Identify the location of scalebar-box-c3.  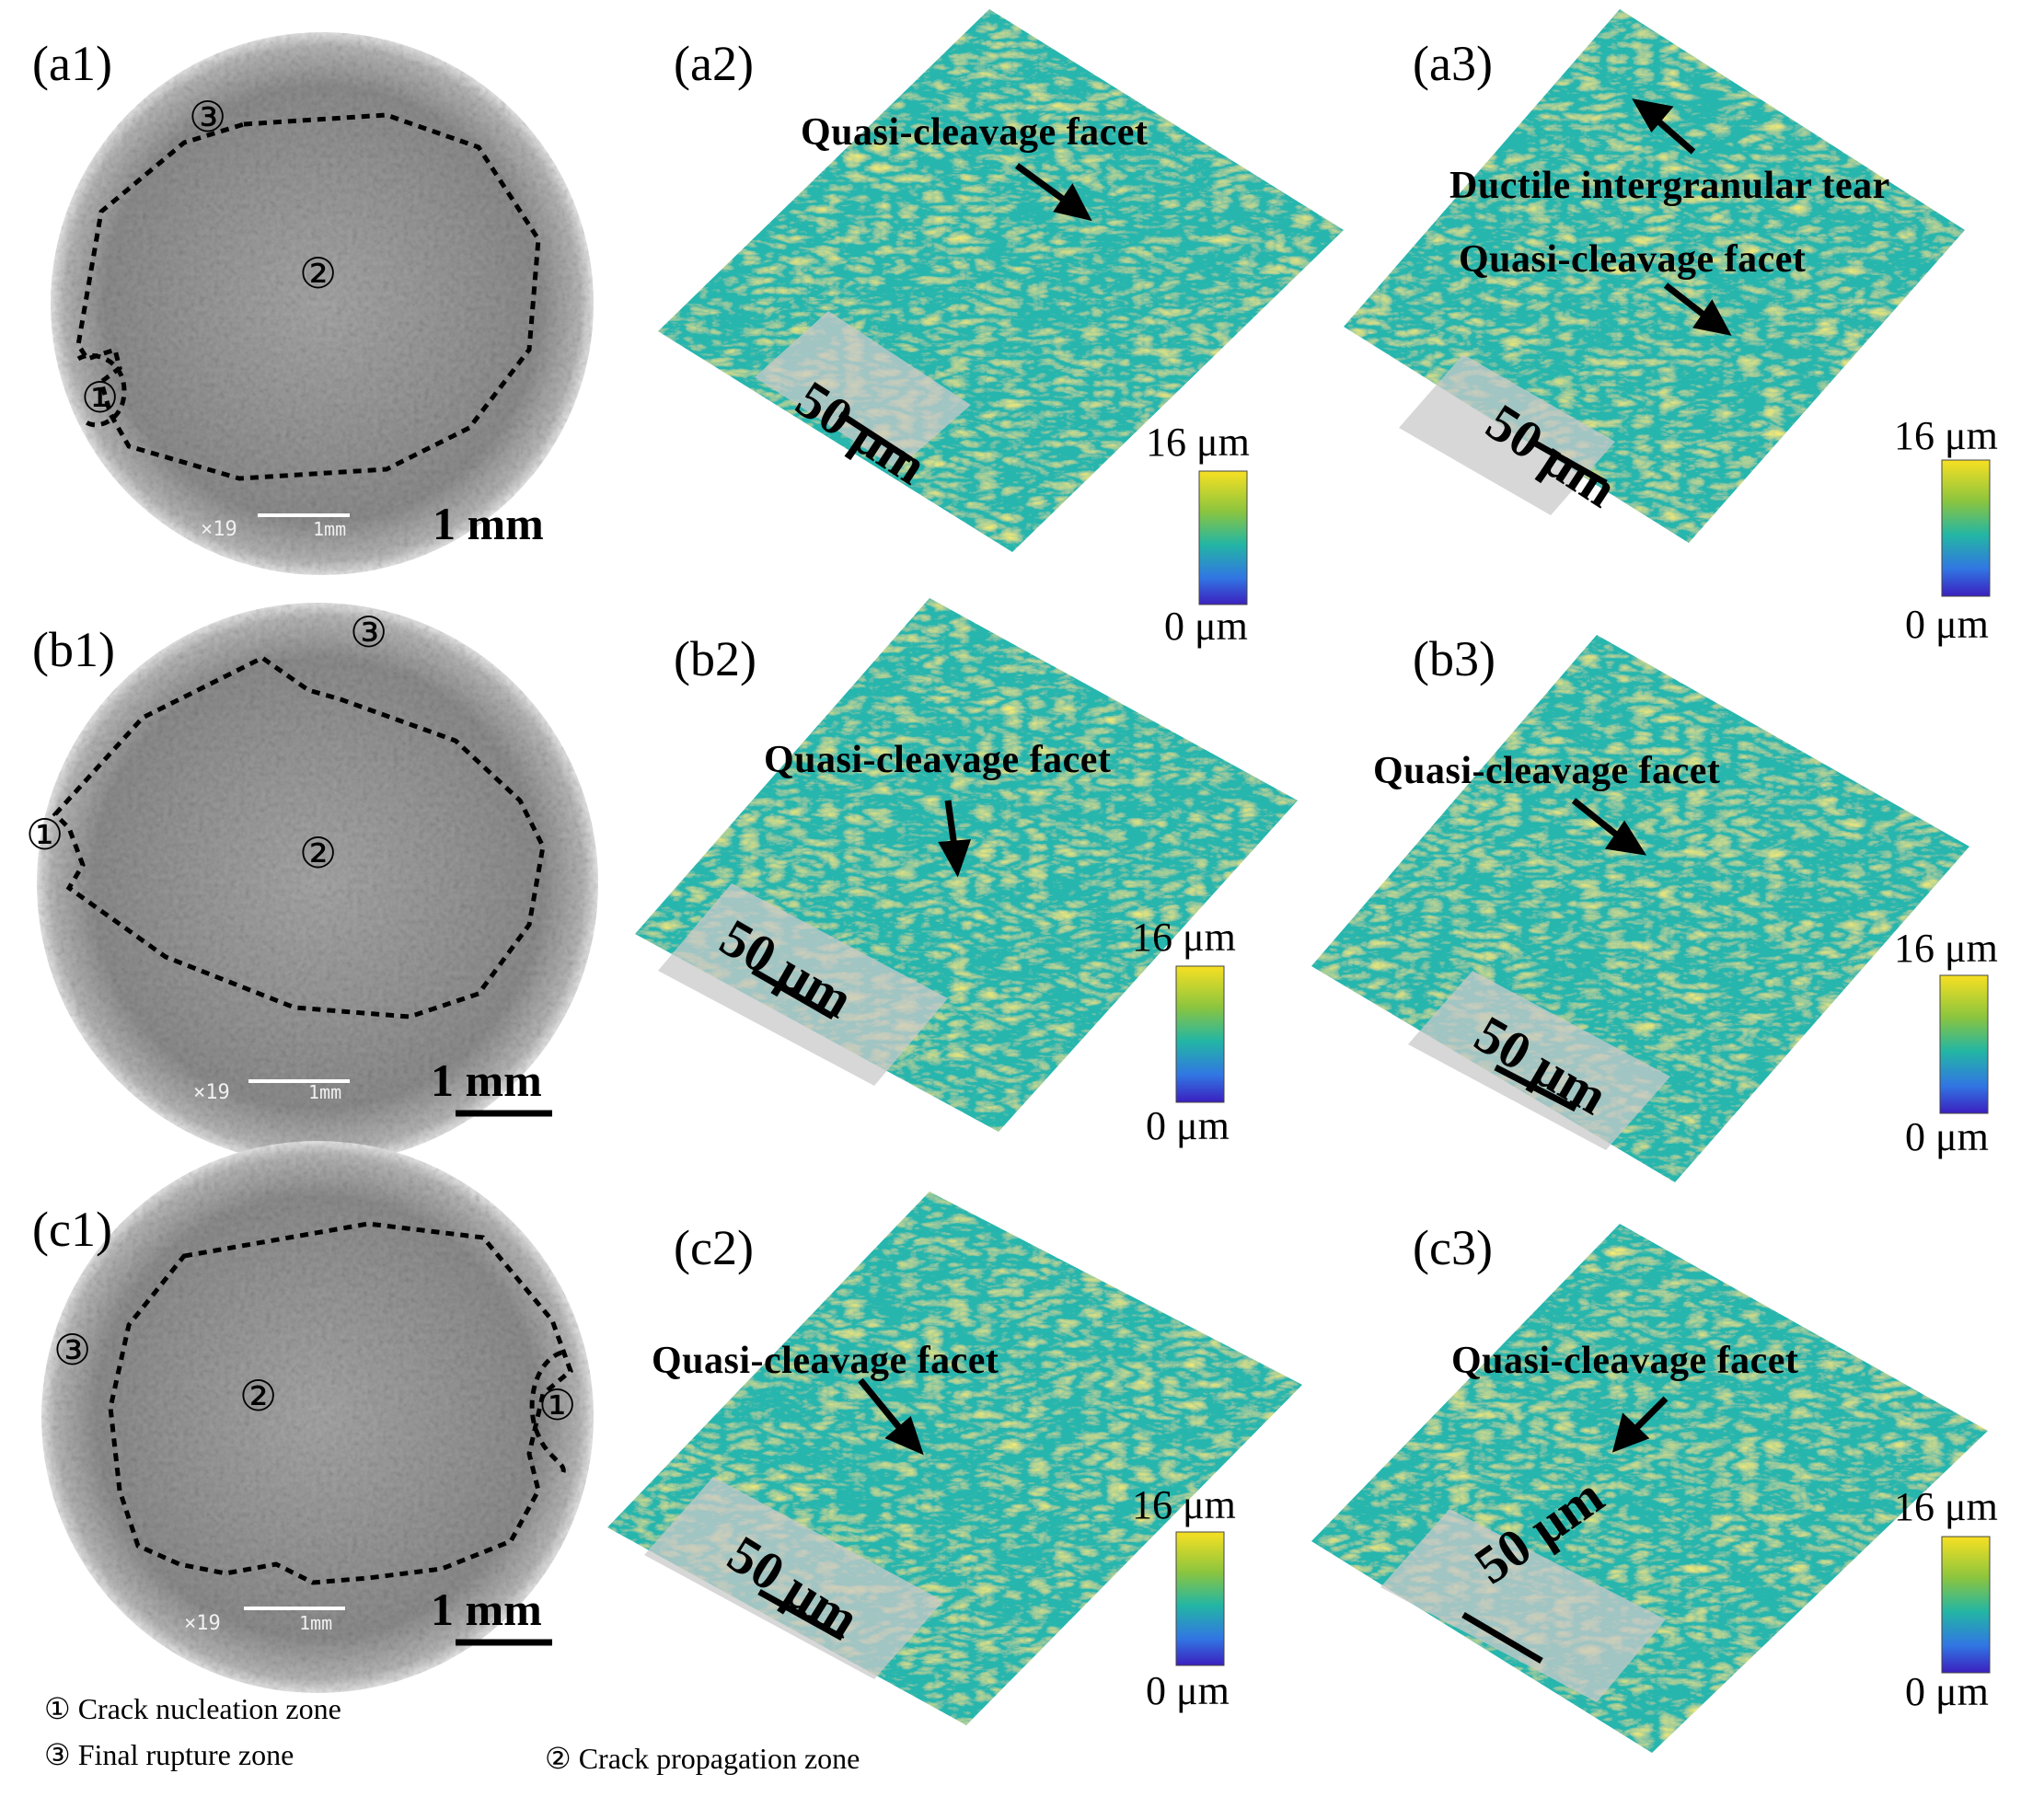
(1523, 1606).